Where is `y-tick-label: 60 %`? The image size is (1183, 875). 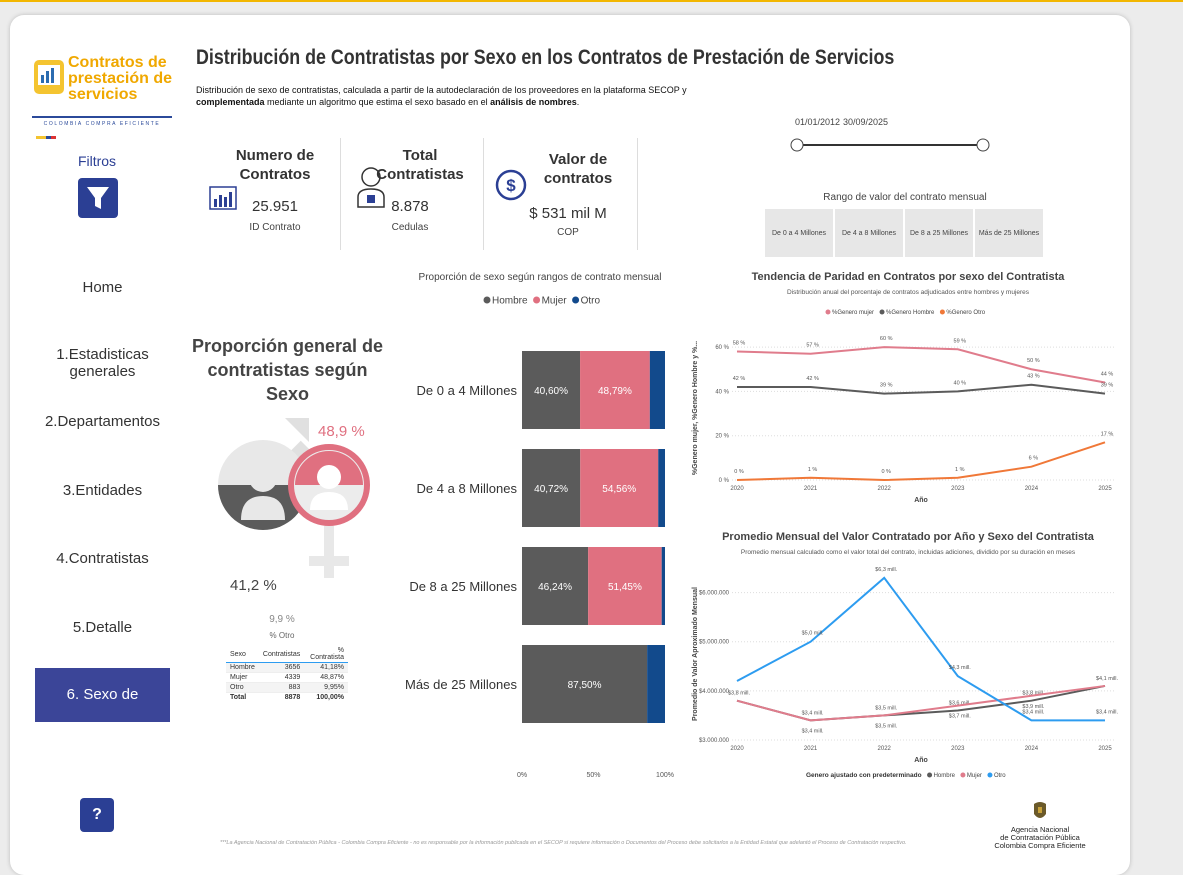
y-tick-label: 60 % is located at coordinates (722, 348).